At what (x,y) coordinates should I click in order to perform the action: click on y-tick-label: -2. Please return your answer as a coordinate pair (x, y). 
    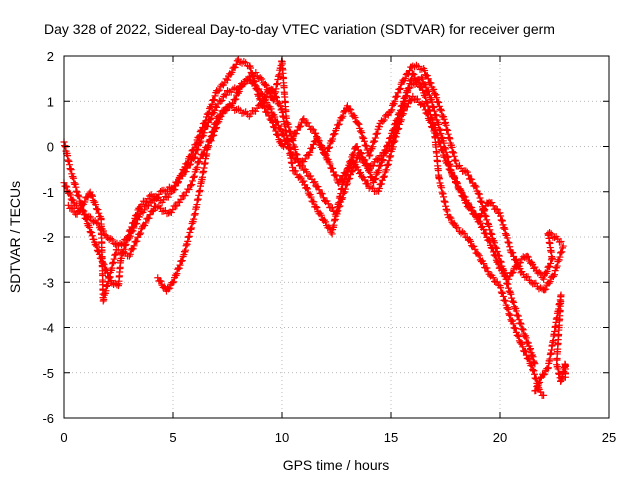
    Looking at the image, I should click on (48, 237).